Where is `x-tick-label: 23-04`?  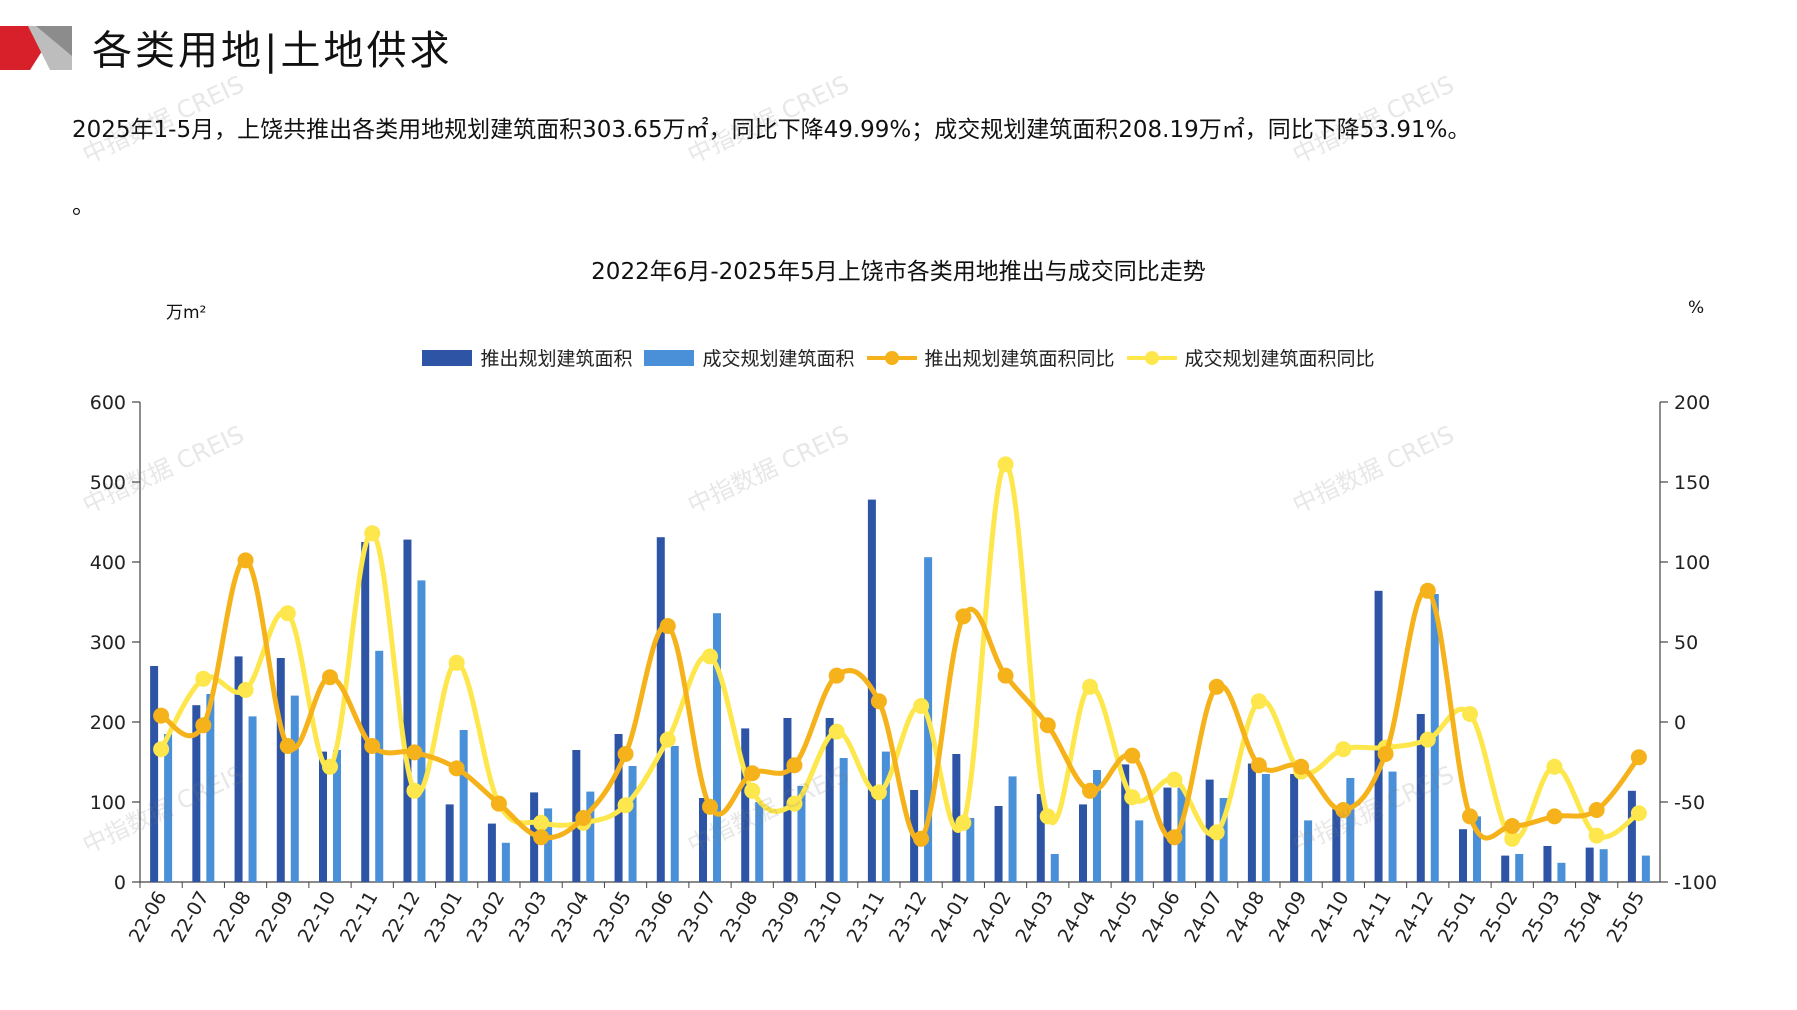 x-tick-label: 23-04 is located at coordinates (570, 917).